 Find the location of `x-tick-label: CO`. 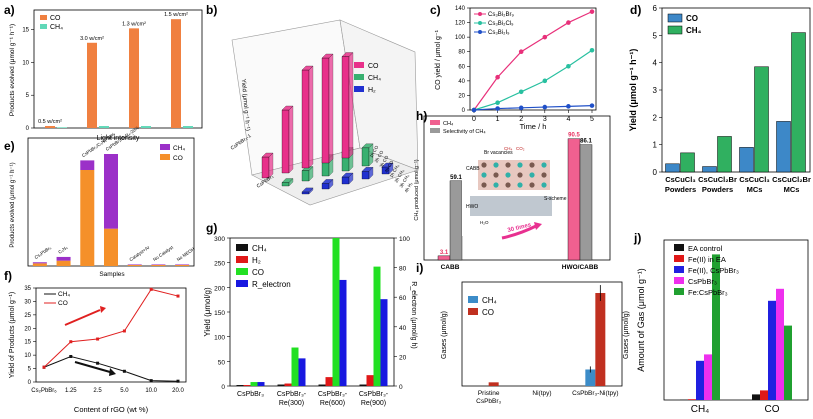

x-tick-label: CO is located at coordinates (772, 409).